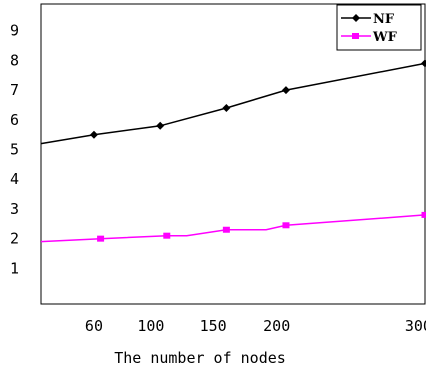  What do you see at coordinates (356, 18) in the screenshot?
I see `legend-marker-nf` at bounding box center [356, 18].